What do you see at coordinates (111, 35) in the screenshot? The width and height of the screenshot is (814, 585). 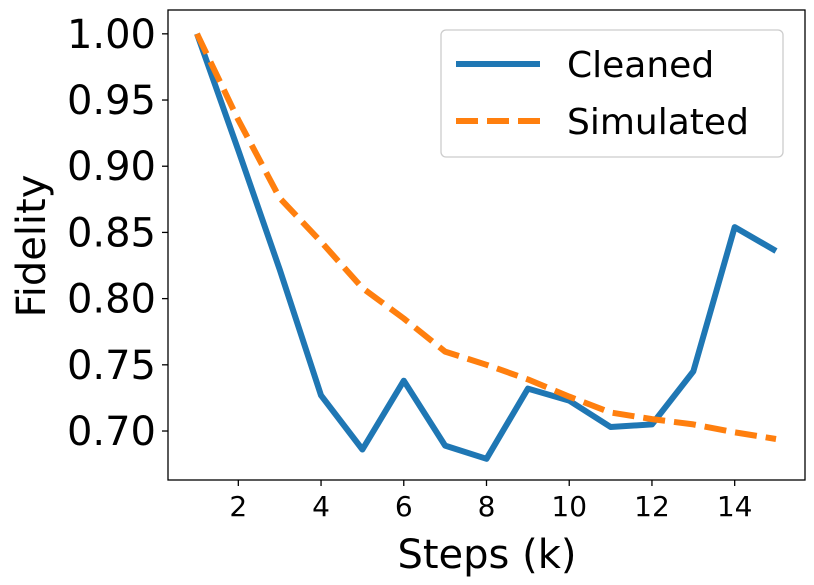 I see `y-tick-label: 1.00` at bounding box center [111, 35].